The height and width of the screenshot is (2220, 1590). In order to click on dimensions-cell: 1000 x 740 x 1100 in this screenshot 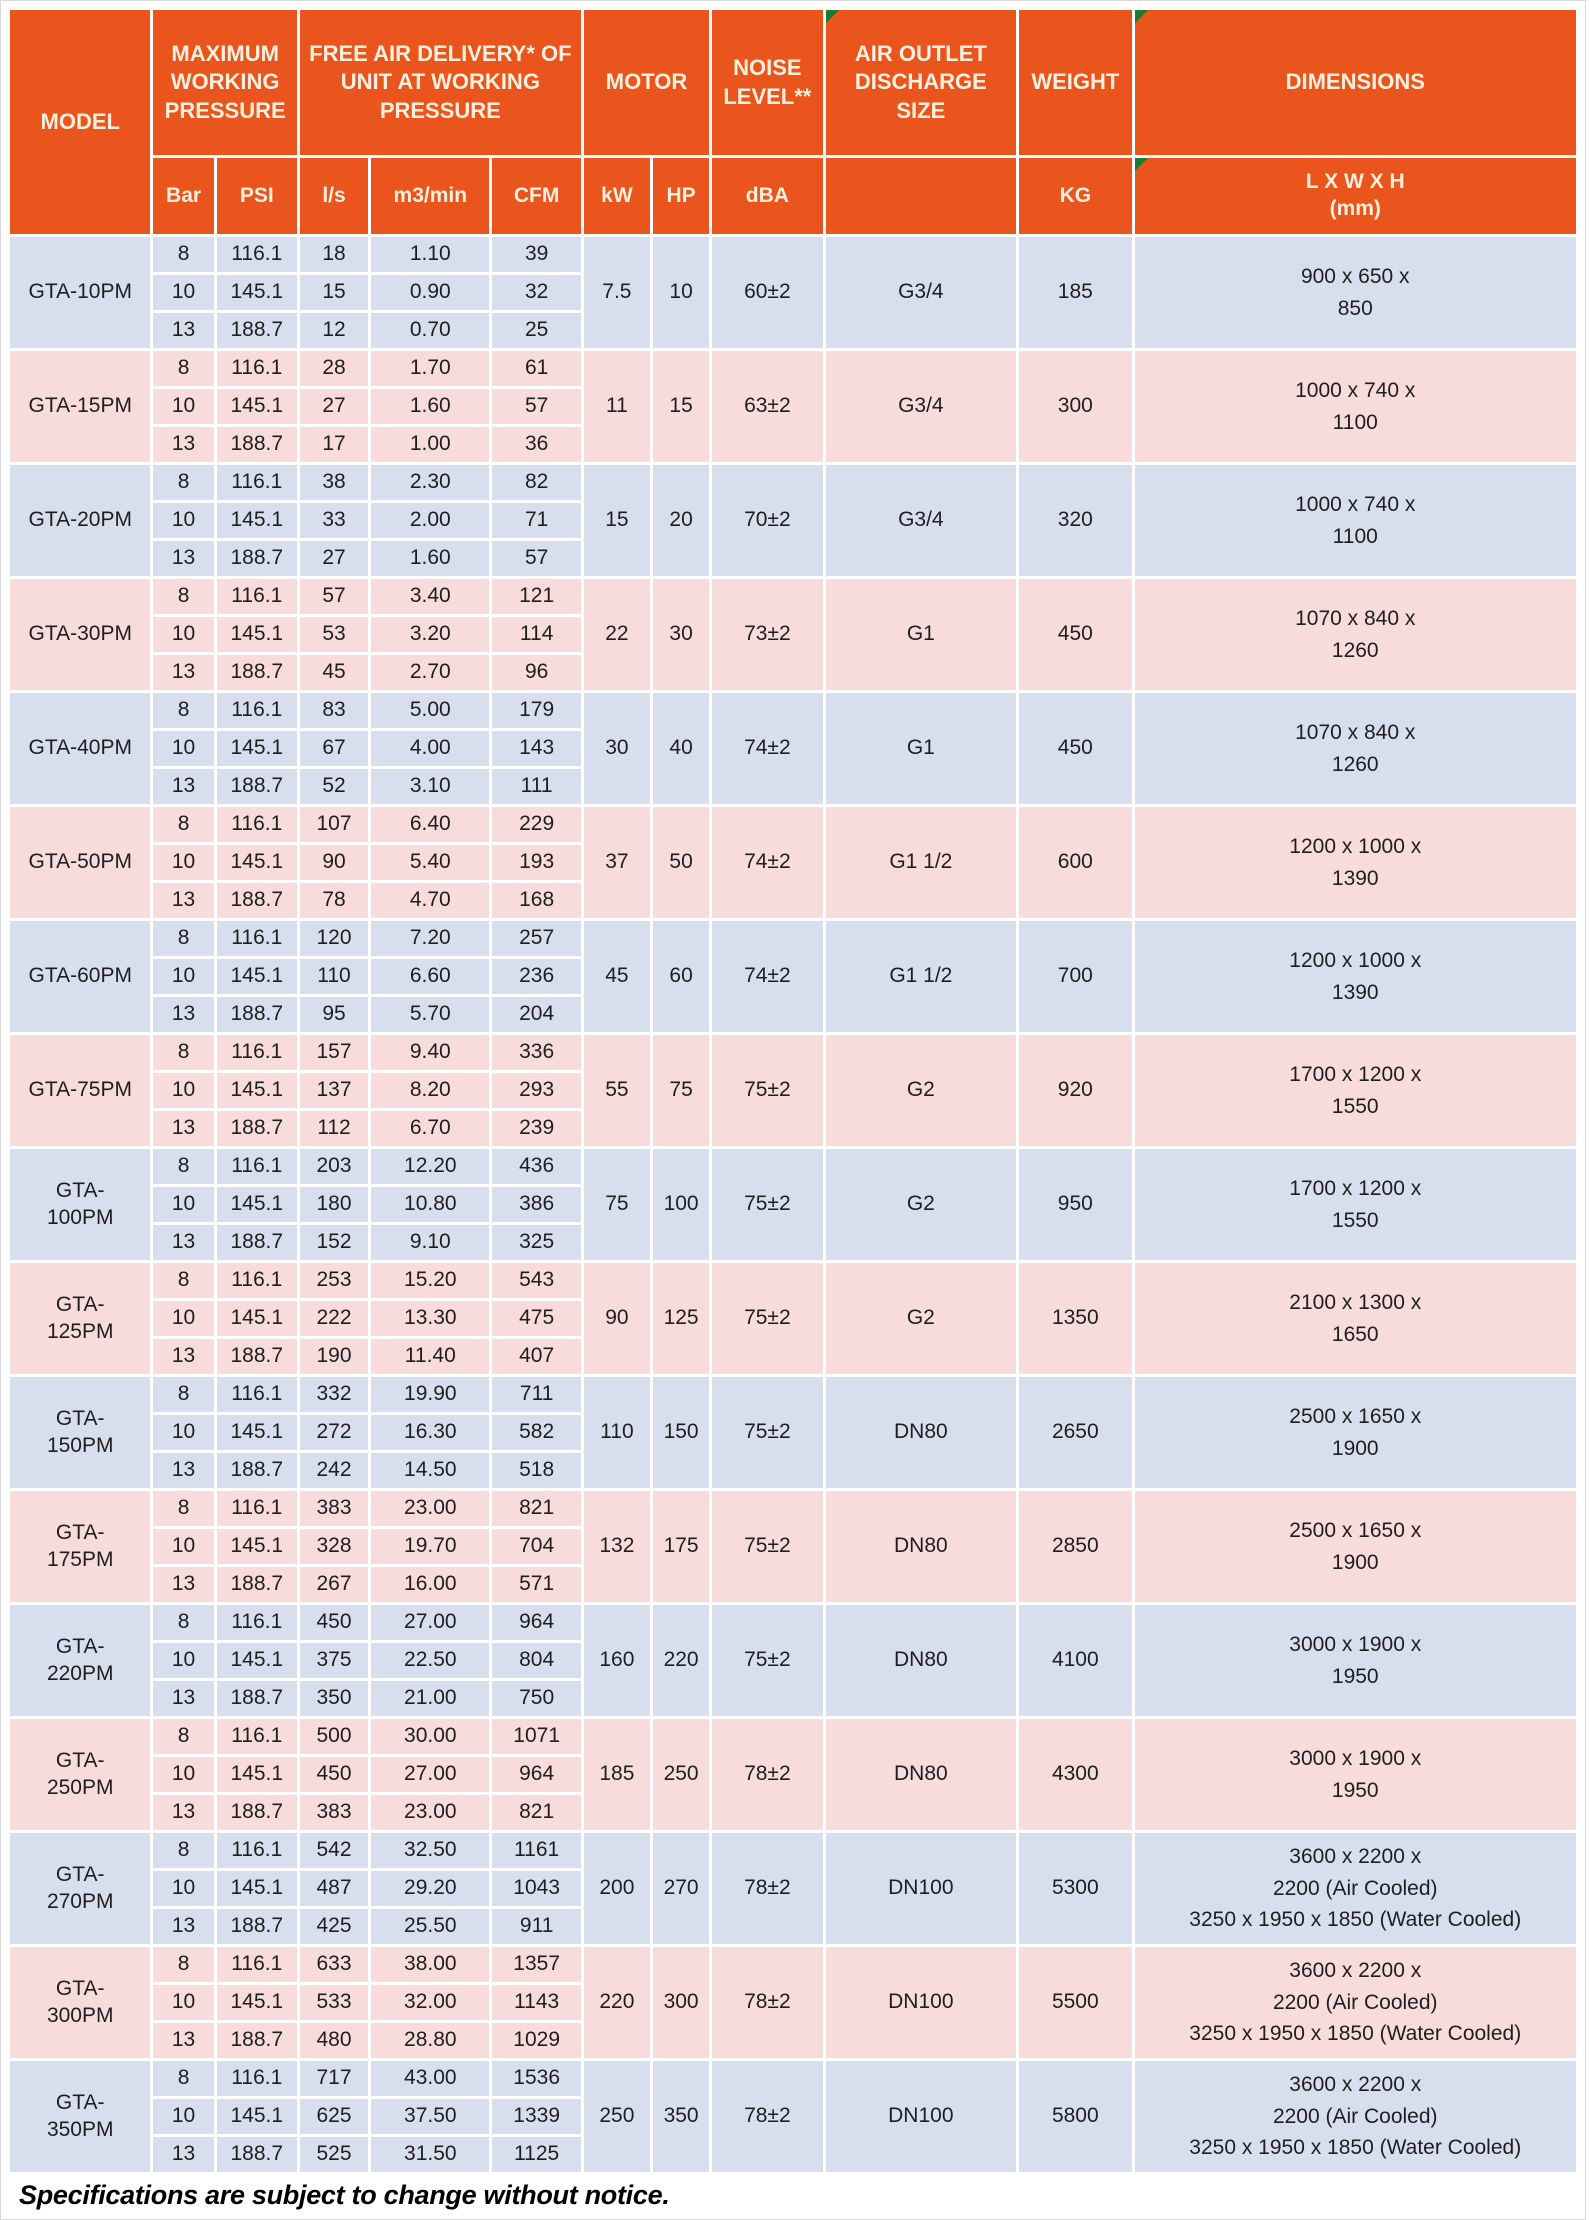, I will do `click(1355, 520)`.